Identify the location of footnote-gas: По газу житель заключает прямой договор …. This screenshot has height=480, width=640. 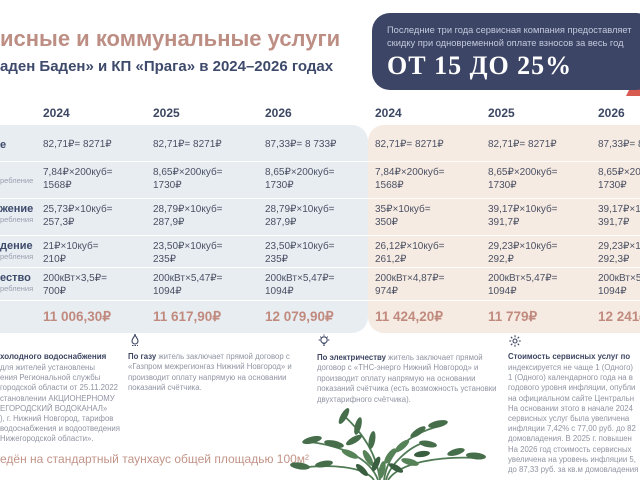
(215, 373).